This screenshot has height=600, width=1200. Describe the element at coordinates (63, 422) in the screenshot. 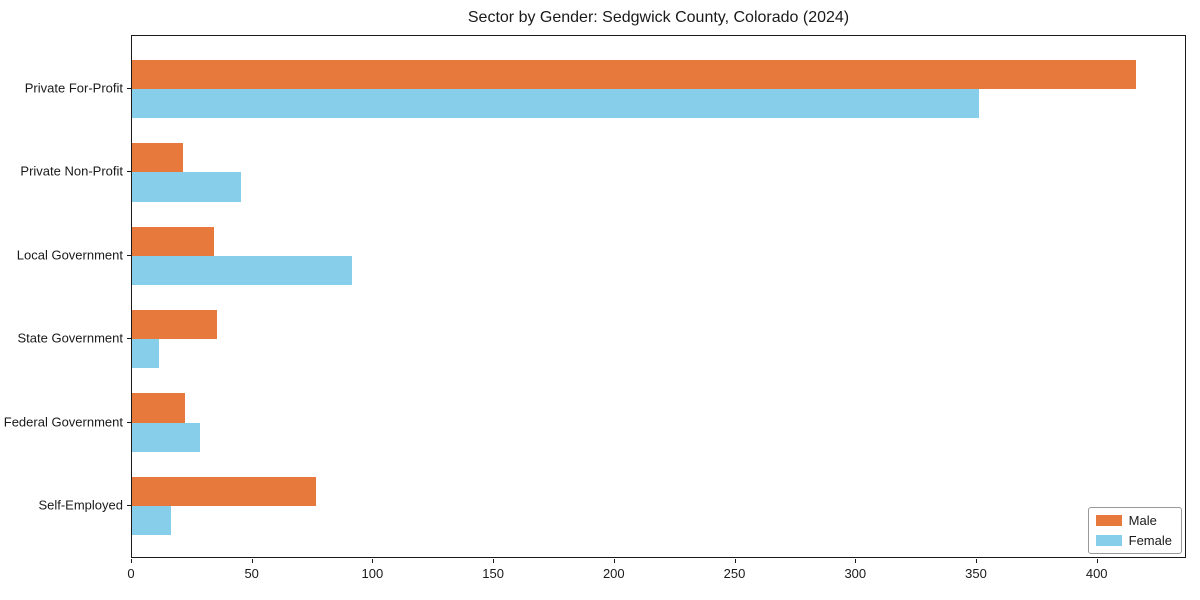

I see `y-axis-label-4: Federal Government` at that location.